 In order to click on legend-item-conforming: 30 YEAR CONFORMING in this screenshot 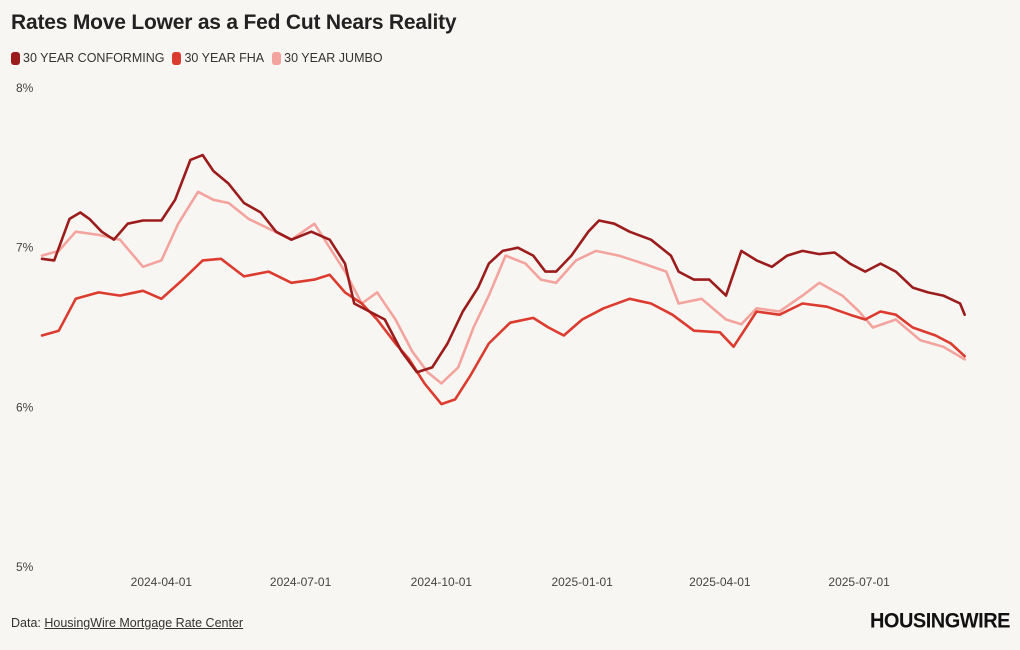, I will do `click(87, 58)`.